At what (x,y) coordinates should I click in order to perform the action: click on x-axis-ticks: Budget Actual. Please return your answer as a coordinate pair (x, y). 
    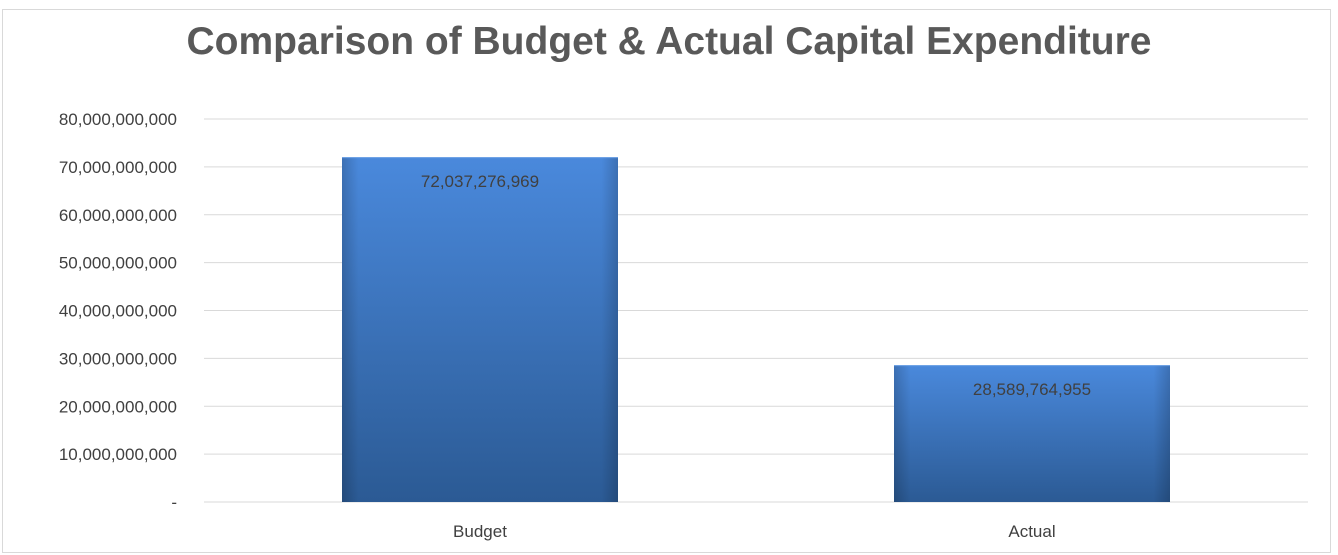
    Looking at the image, I should click on (754, 531).